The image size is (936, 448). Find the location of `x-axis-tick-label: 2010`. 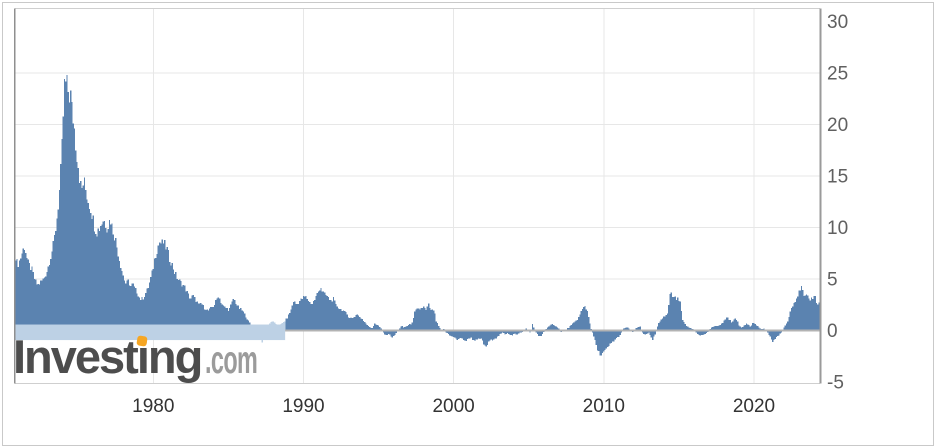

x-axis-tick-label: 2010 is located at coordinates (604, 406).